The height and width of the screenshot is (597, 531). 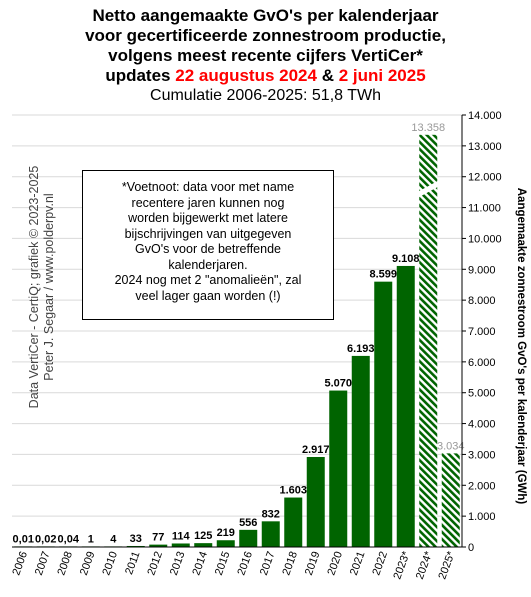 I want to click on x-tick-label: 2012, so click(x=155, y=563).